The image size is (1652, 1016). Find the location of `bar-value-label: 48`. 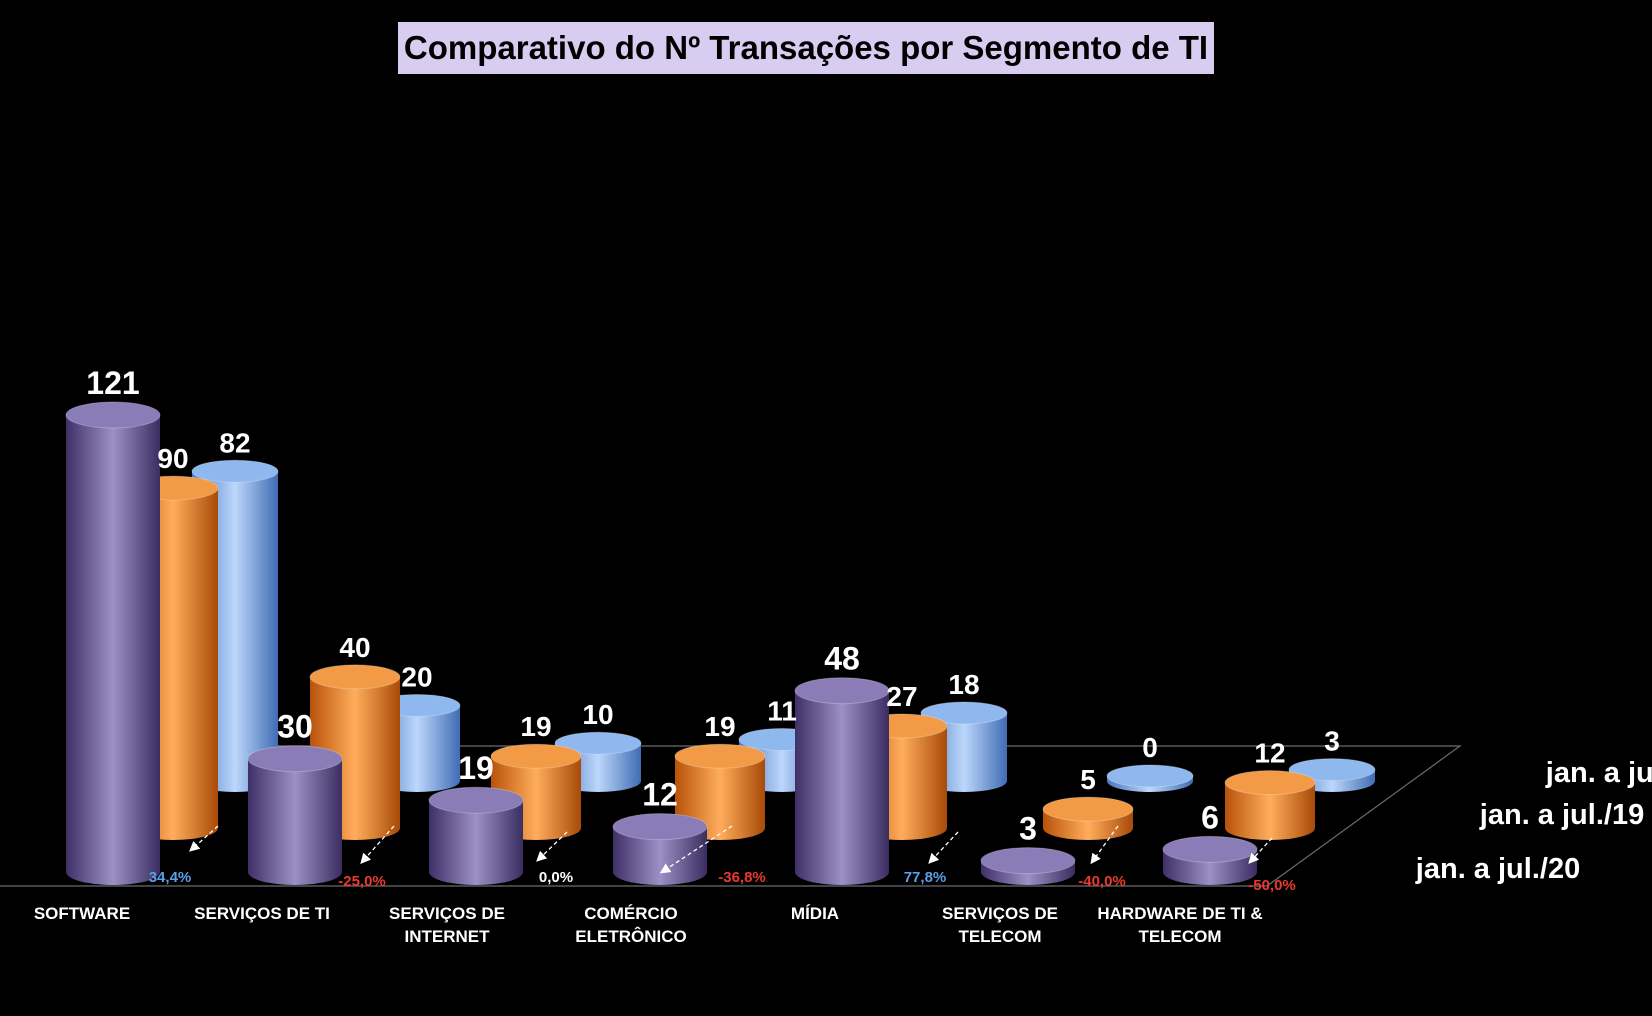

bar-value-label: 48 is located at coordinates (842, 659).